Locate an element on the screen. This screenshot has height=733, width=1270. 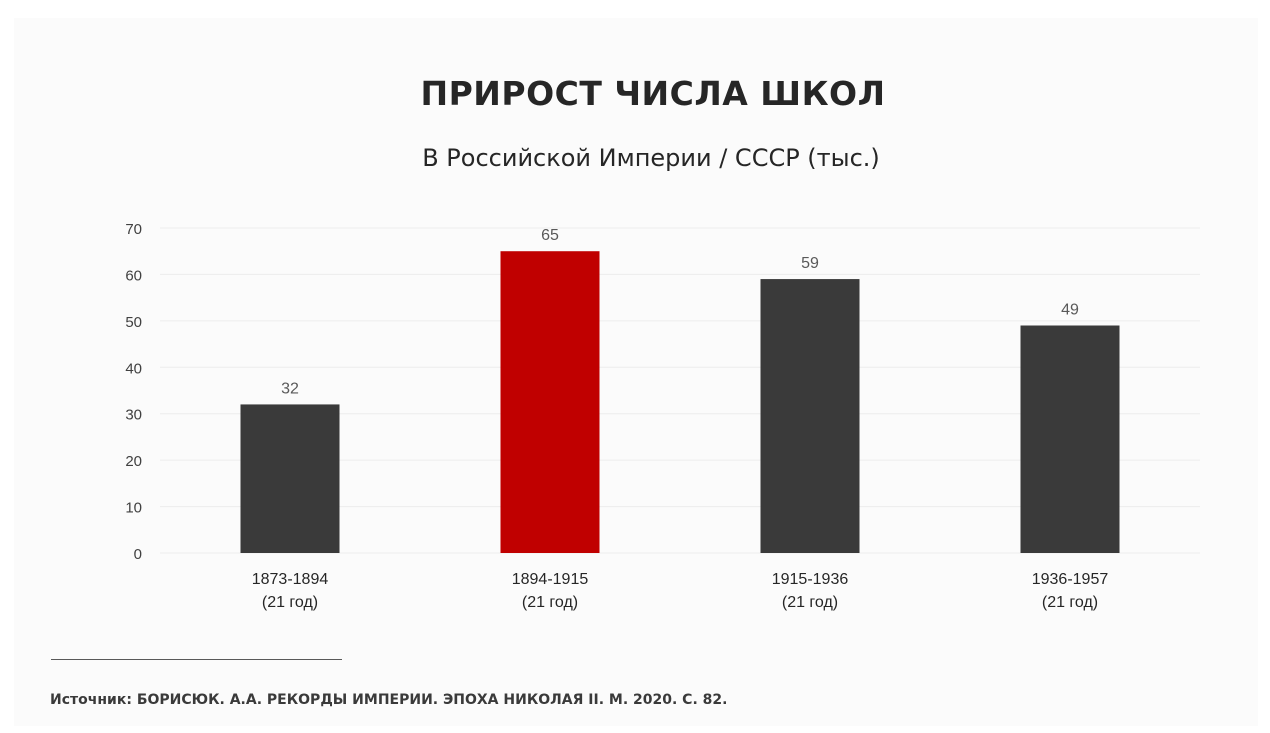
y-tick-label: 50 is located at coordinates (133, 322).